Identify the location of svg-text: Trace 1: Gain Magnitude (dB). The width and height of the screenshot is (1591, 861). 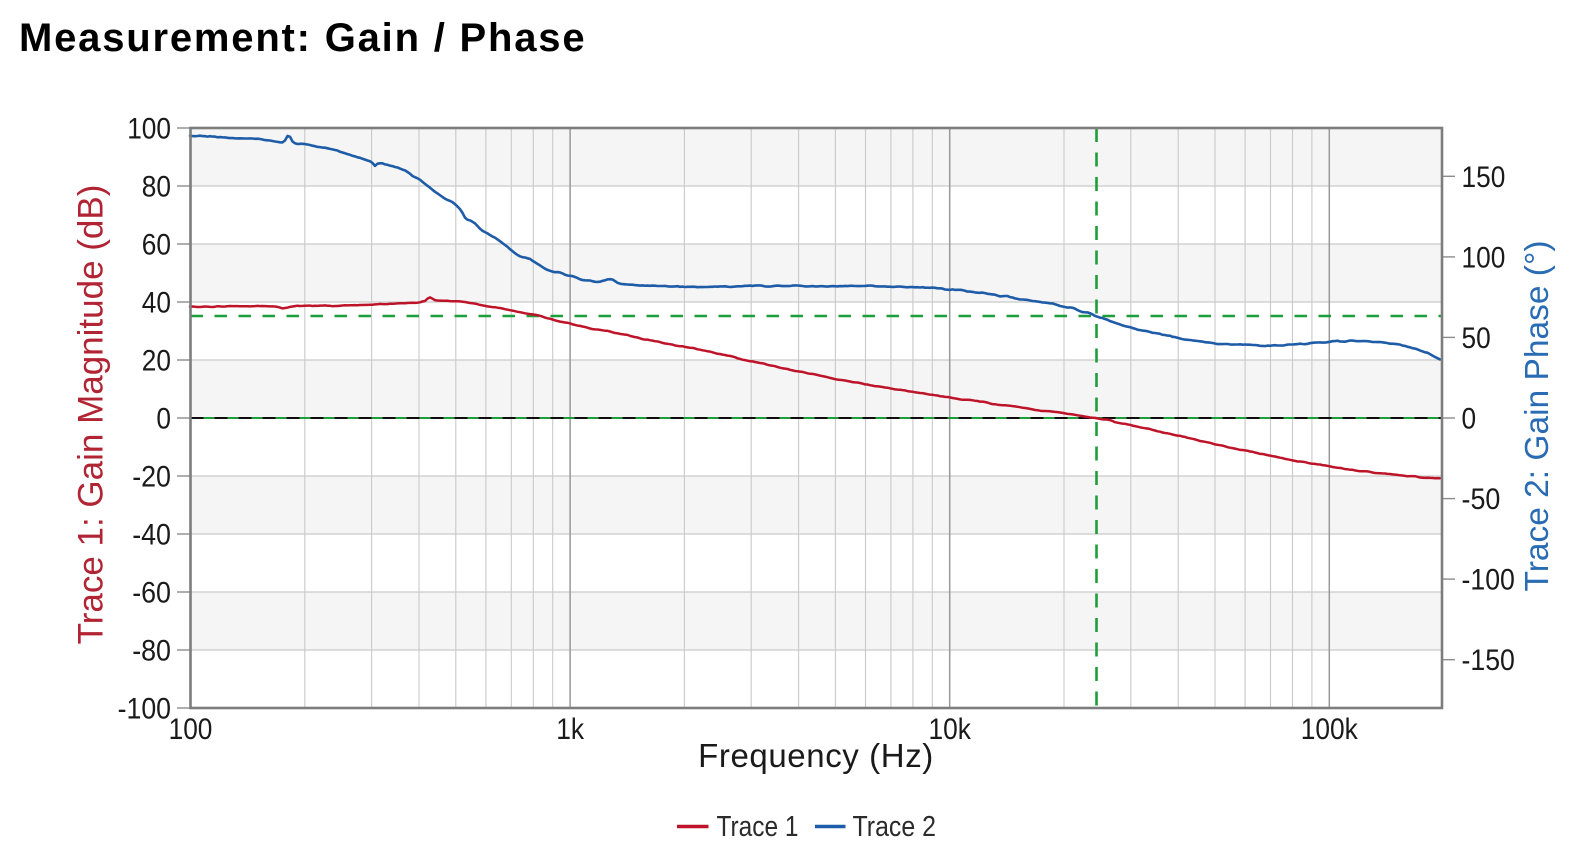
(91, 415).